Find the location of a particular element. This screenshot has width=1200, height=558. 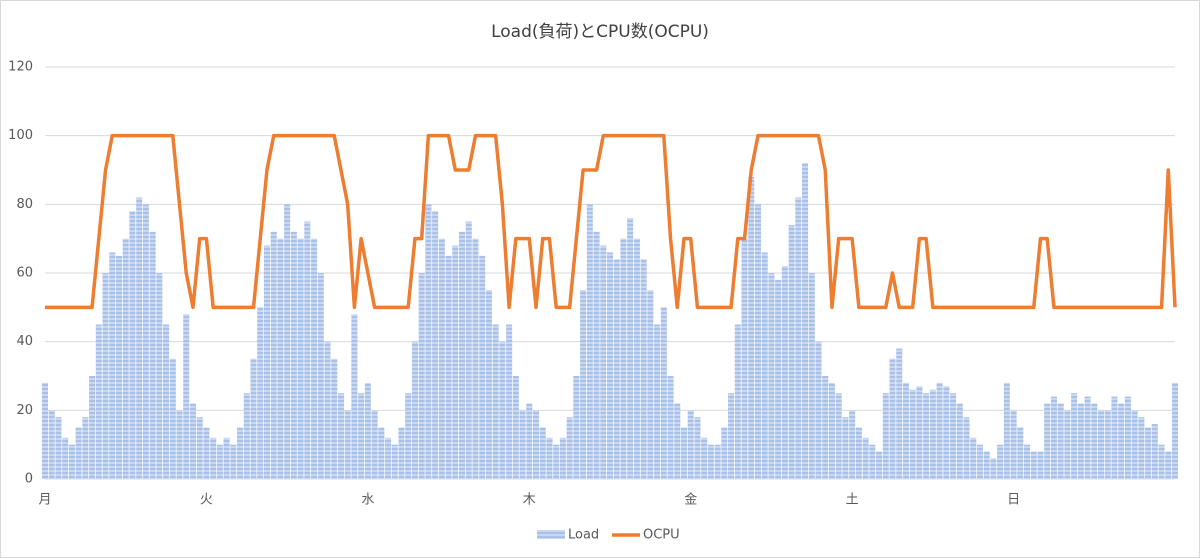

y-tick-label: 120 is located at coordinates (20, 67).